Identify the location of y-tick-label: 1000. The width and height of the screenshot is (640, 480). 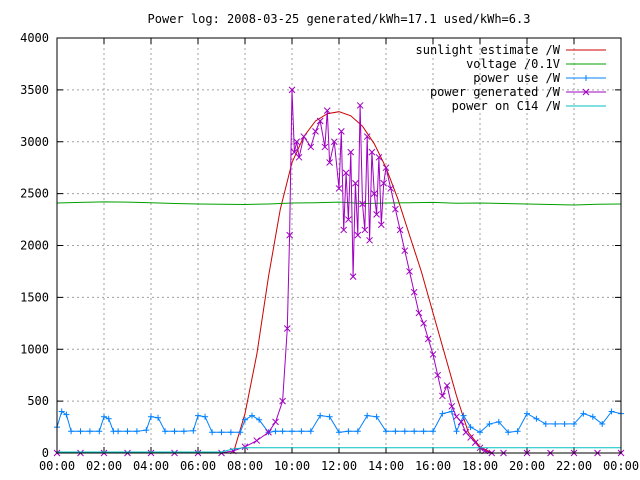
(34, 349).